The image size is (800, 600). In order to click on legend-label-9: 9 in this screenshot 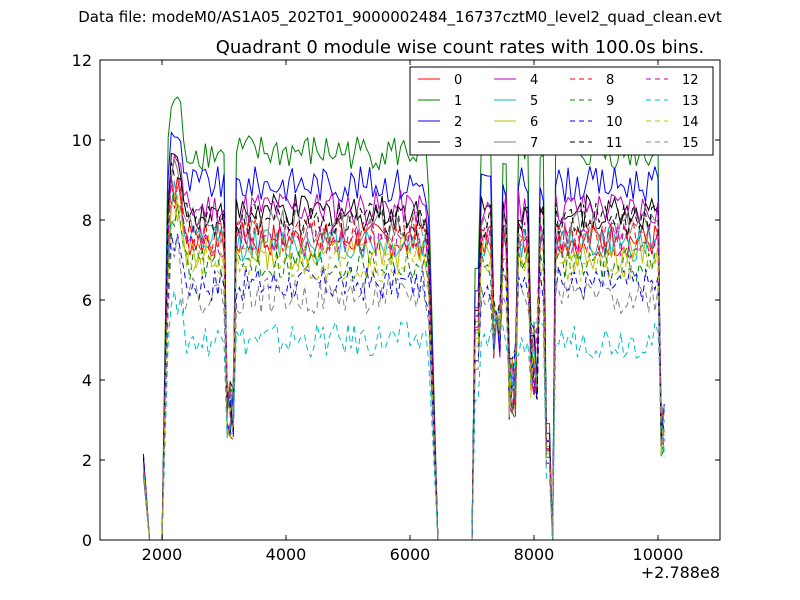, I will do `click(610, 101)`.